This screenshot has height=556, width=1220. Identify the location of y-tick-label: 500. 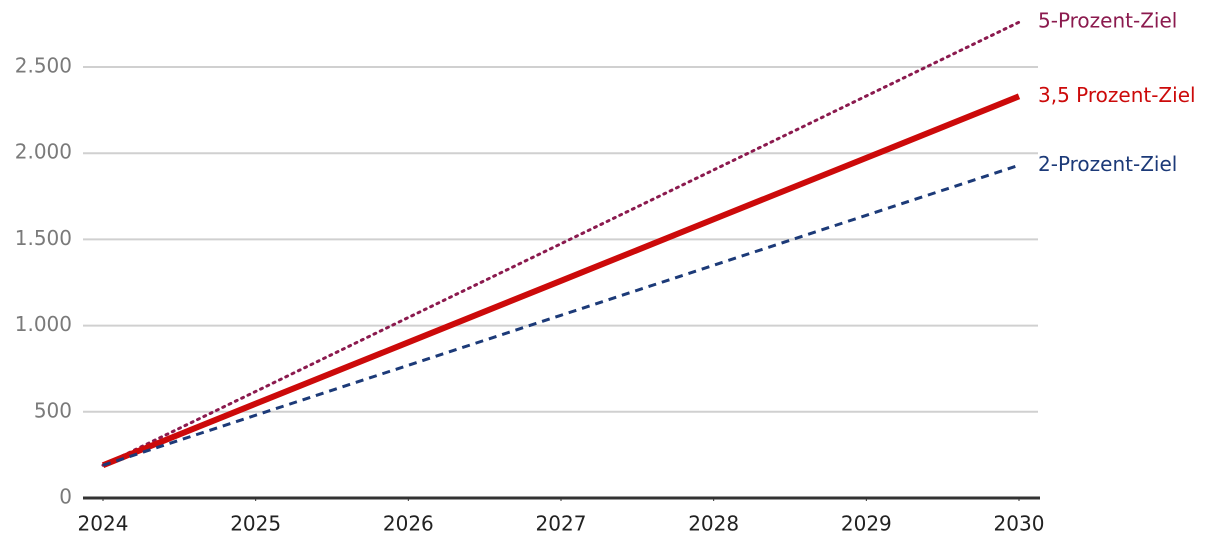
(53, 410).